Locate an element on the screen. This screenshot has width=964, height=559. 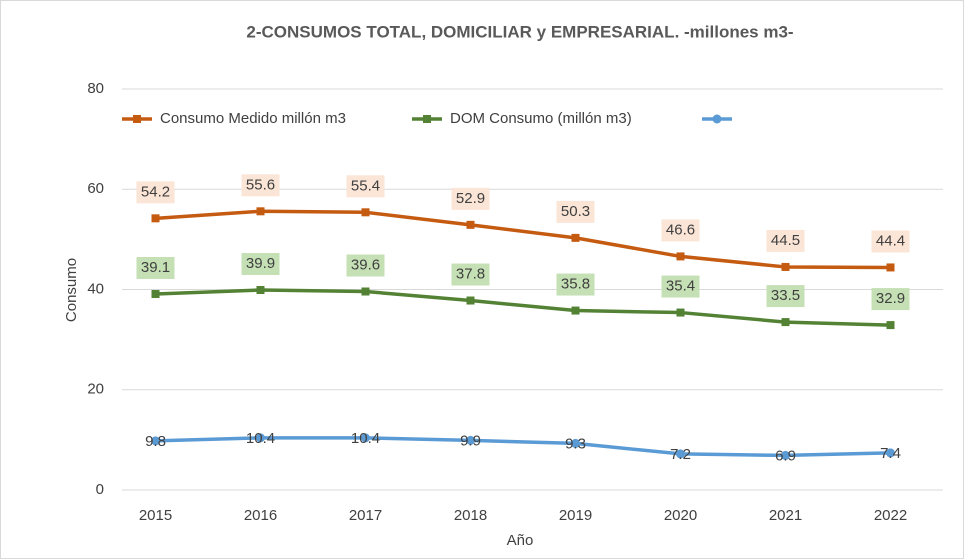
data-label: 46.6 is located at coordinates (680, 229).